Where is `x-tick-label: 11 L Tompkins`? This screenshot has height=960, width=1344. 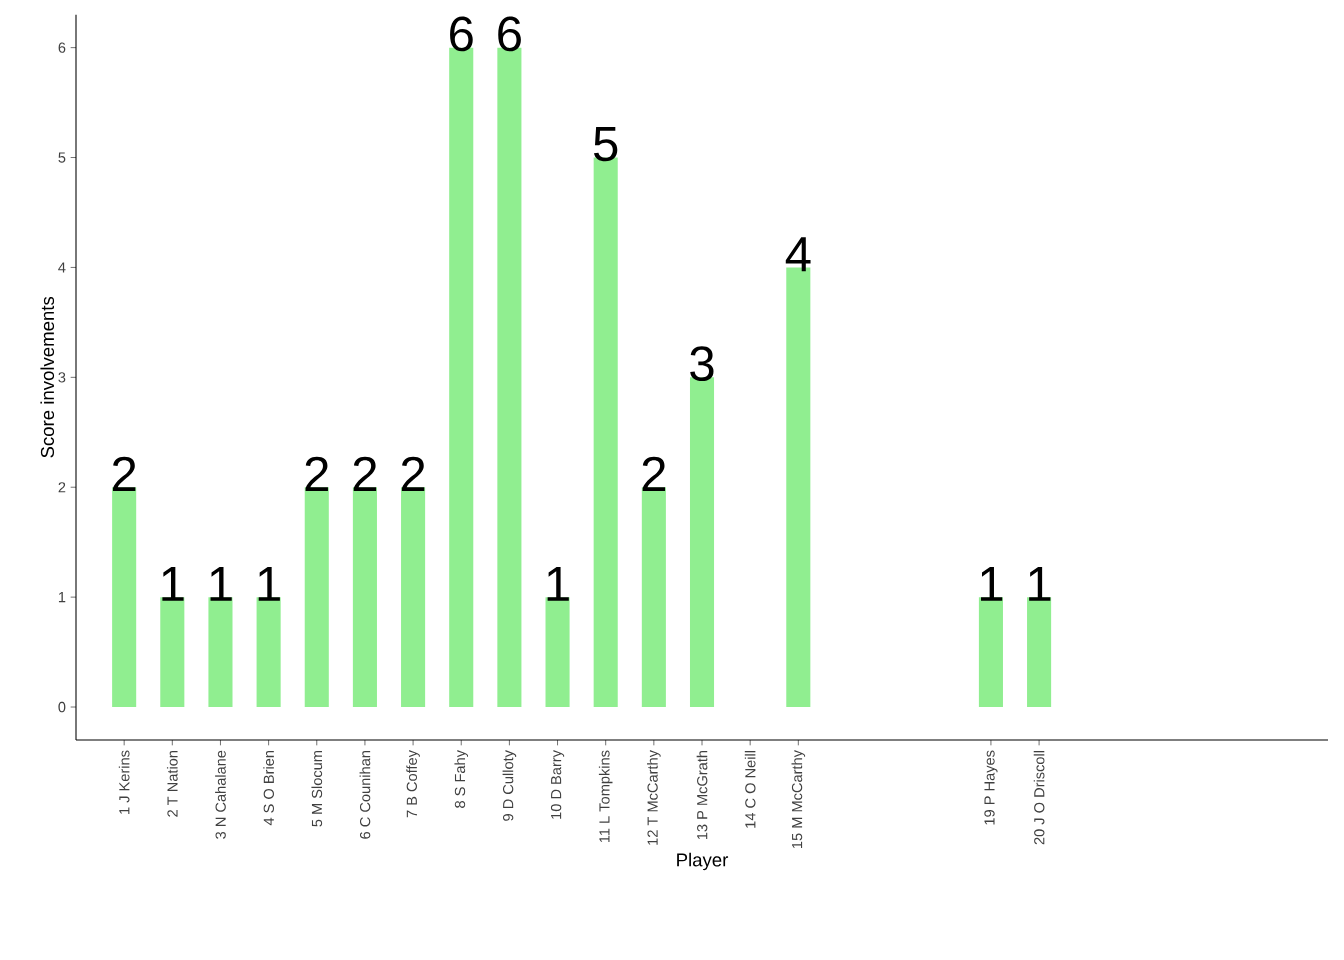
x-tick-label: 11 L Tompkins is located at coordinates (605, 796).